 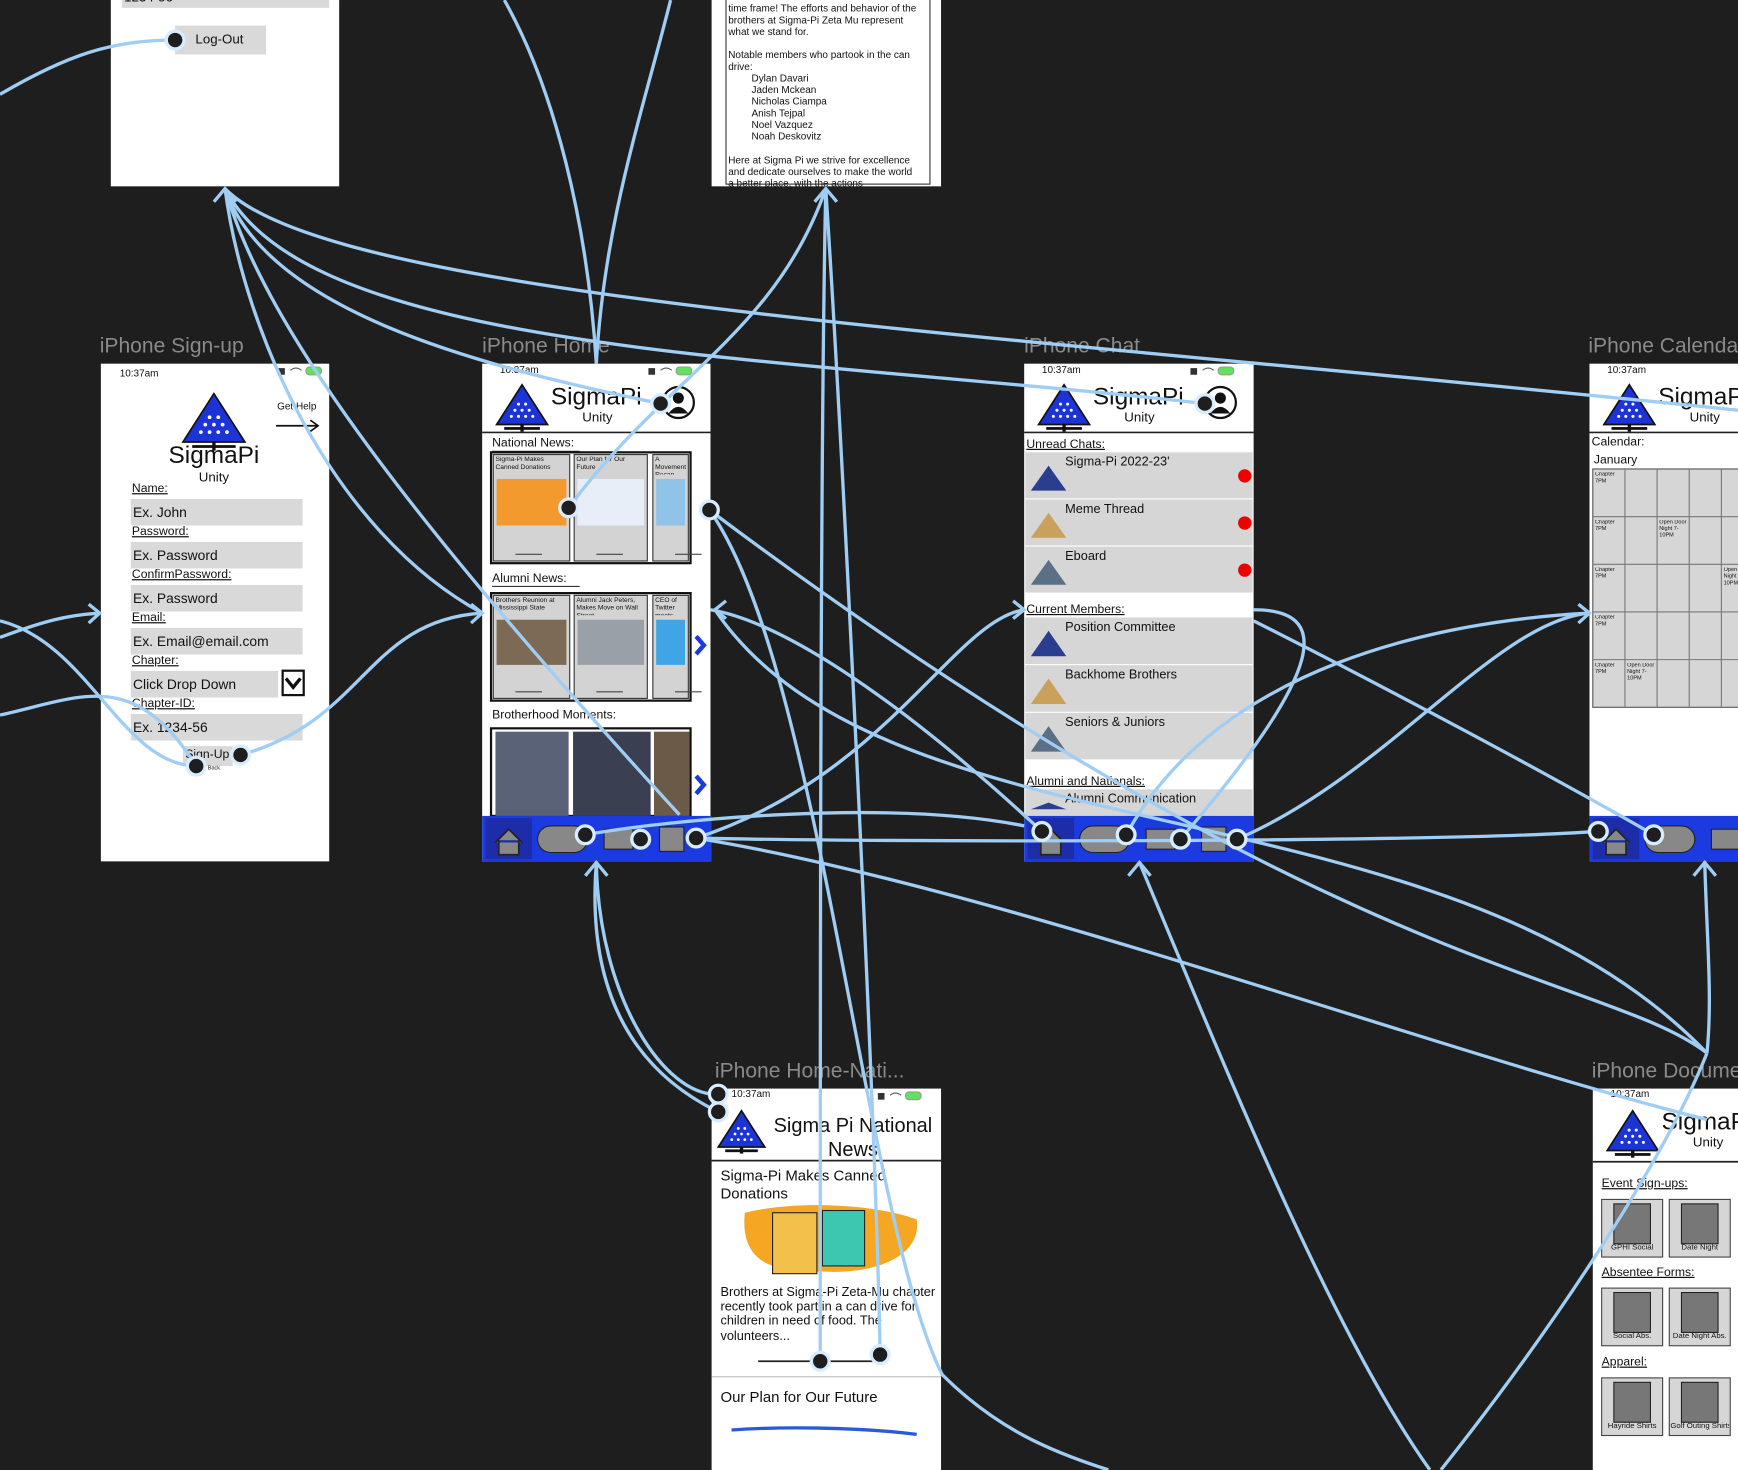 I want to click on section-heading: National News:, so click(x=533, y=443).